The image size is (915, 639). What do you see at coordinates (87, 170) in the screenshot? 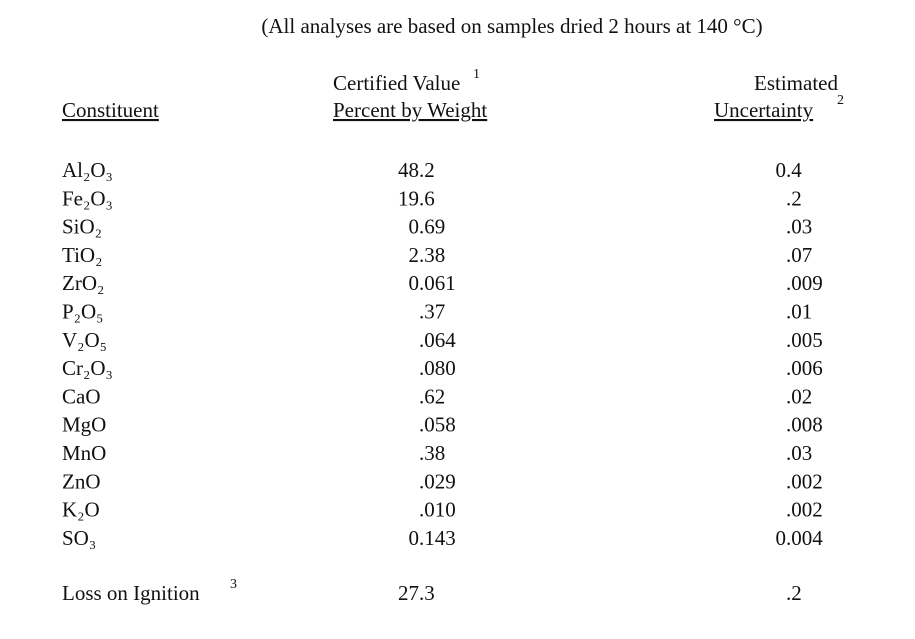
I see `row-label: Al₂O₃` at bounding box center [87, 170].